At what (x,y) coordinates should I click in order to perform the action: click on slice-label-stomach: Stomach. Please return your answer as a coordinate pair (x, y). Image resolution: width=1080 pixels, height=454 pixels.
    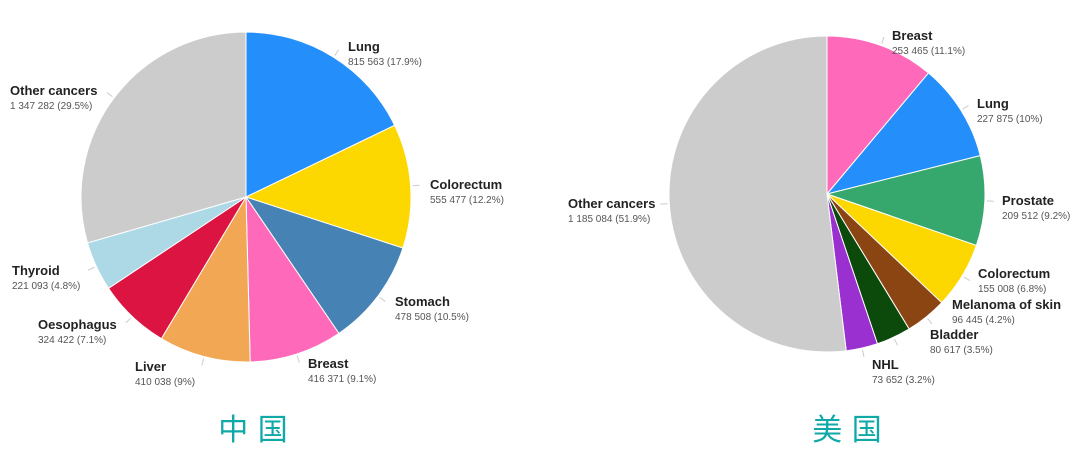
    Looking at the image, I should click on (422, 301).